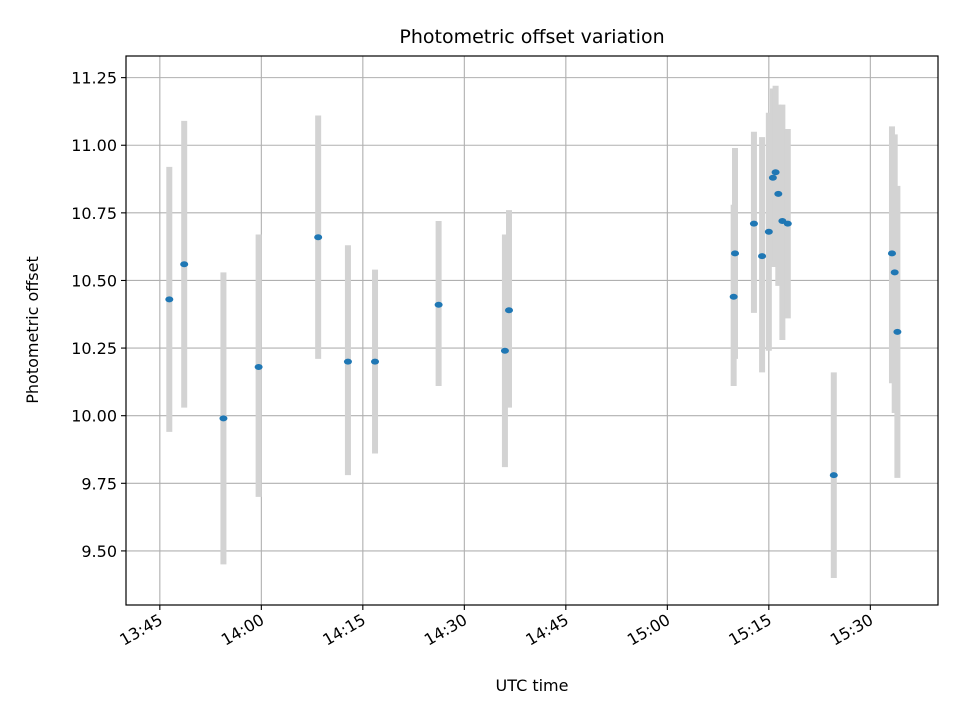 The width and height of the screenshot is (960, 720). I want to click on y-tick-label: 9.50, so click(99, 551).